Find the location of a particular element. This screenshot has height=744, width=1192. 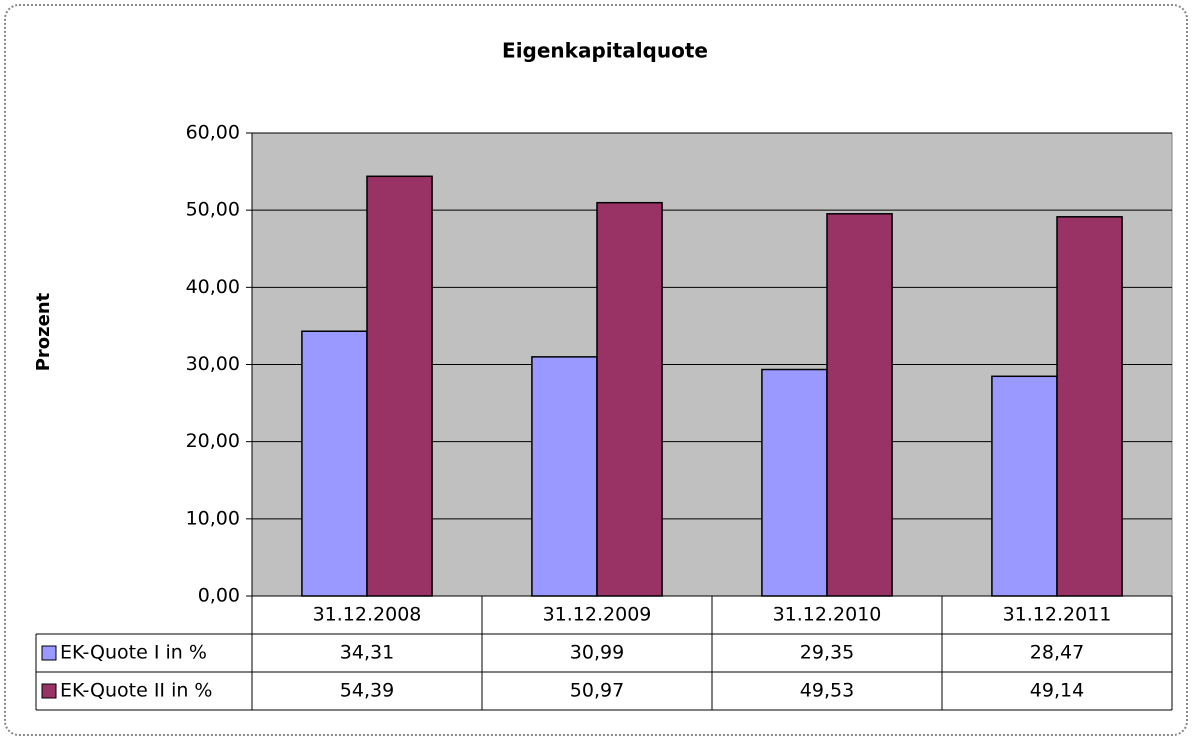

data-label: 29,35 is located at coordinates (827, 653).